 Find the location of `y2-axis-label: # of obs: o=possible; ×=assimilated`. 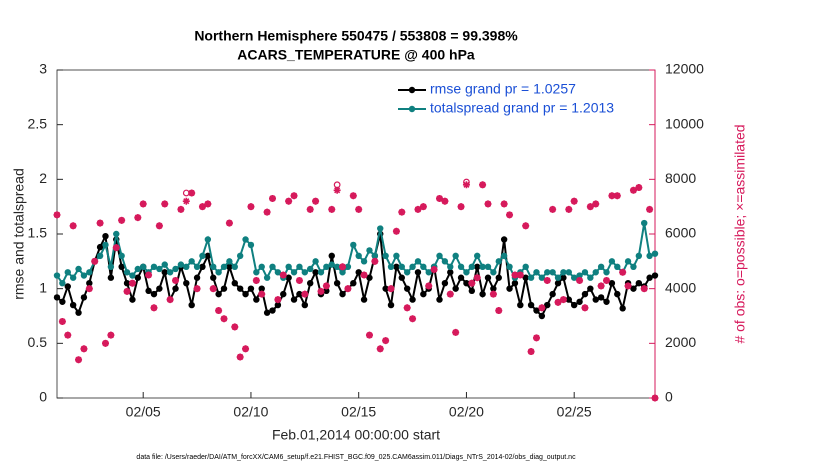

y2-axis-label: # of obs: o=possible; ×=assimilated is located at coordinates (740, 233).